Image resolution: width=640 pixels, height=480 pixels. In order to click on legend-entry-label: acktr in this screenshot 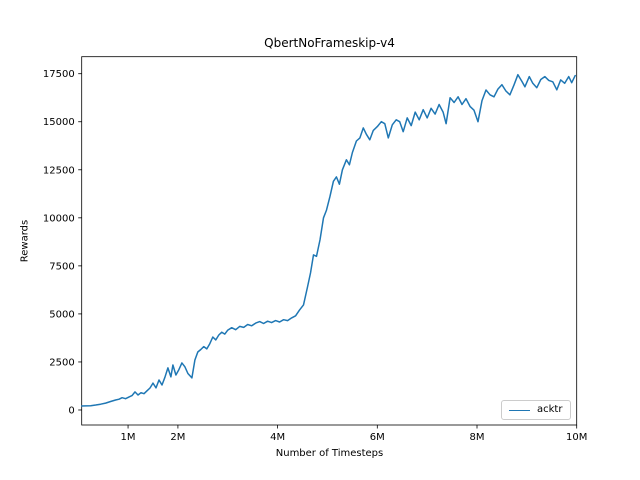, I will do `click(550, 409)`.